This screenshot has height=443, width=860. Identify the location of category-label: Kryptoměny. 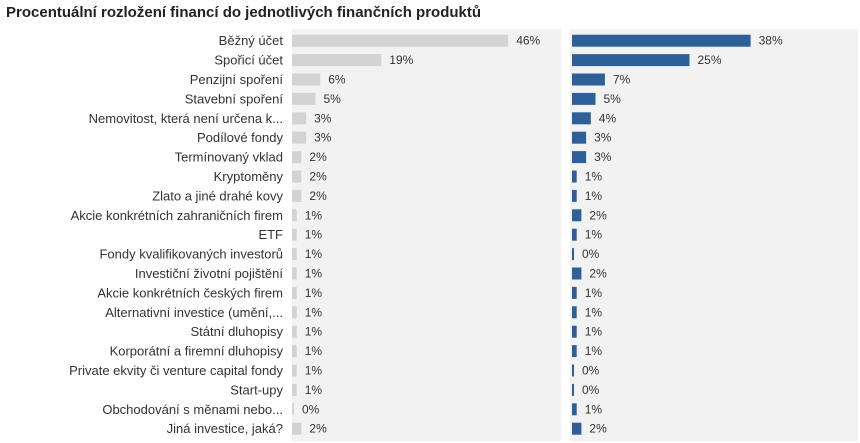
(249, 176).